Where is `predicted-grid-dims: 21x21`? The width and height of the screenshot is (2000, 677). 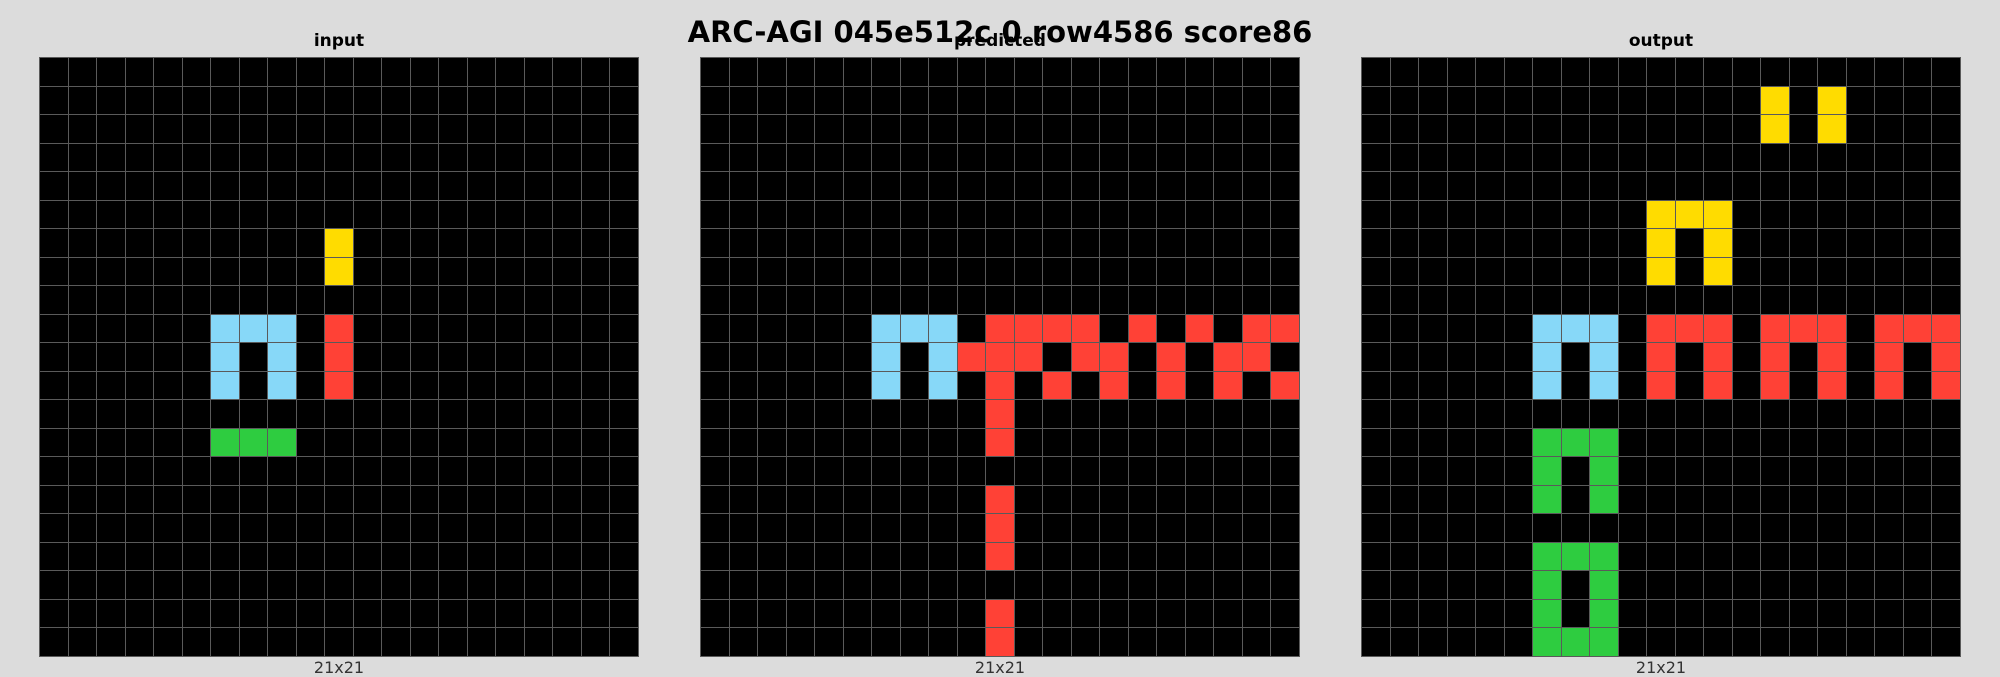 predicted-grid-dims: 21x21 is located at coordinates (1000, 667).